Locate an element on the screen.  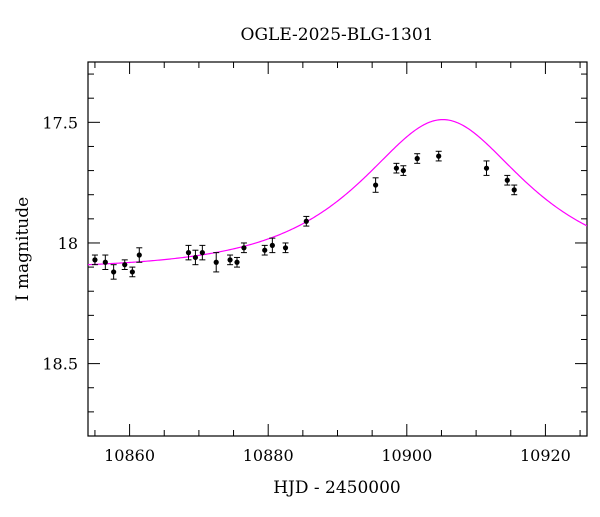
x-tick-label: 10860 is located at coordinates (129, 455).